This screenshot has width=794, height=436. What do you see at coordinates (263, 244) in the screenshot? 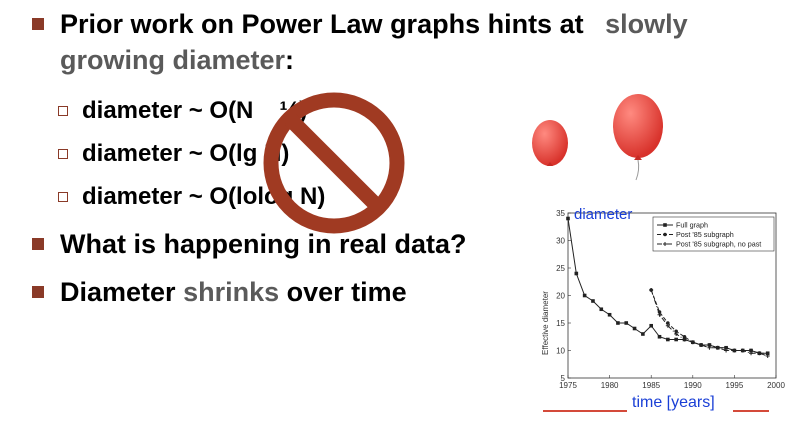
I see `bullet2-text: What is happening in real data?` at bounding box center [263, 244].